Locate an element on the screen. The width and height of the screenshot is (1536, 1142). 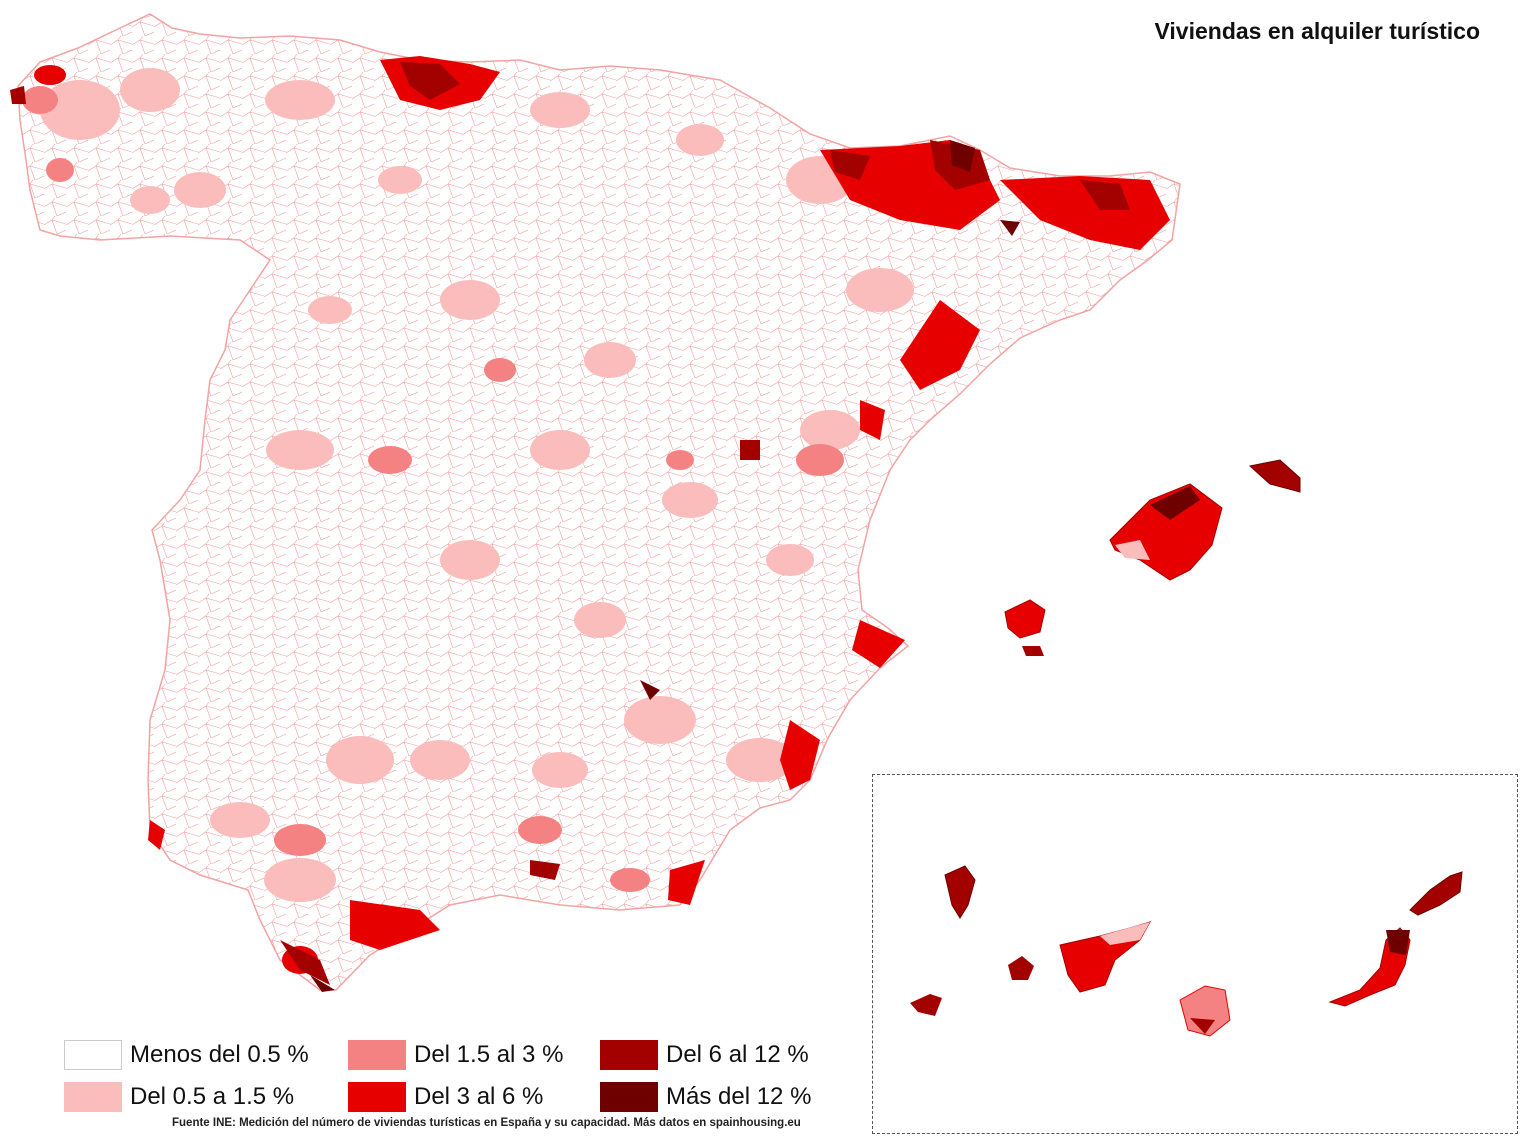
la-palma is located at coordinates (960, 892).